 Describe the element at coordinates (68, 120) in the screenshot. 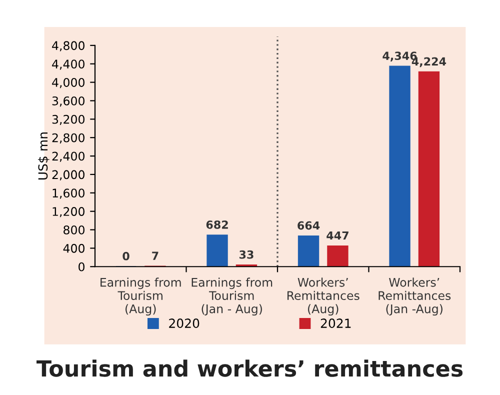

I see `y-tick-label: 3,200` at that location.